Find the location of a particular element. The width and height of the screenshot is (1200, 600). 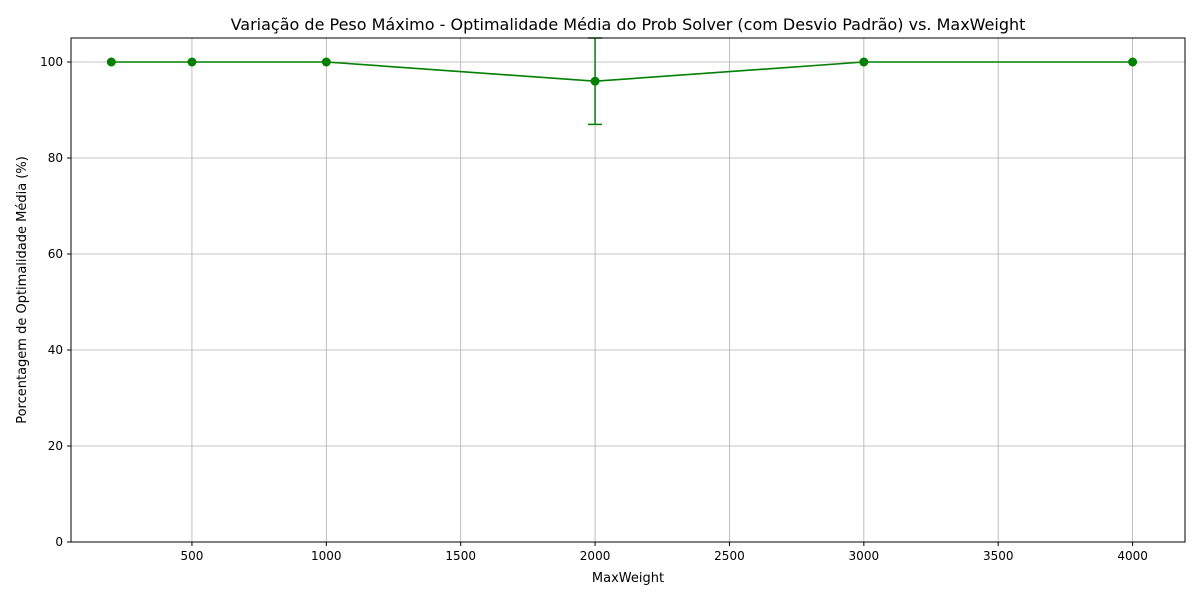

x-tick-label: 2500 is located at coordinates (729, 556).